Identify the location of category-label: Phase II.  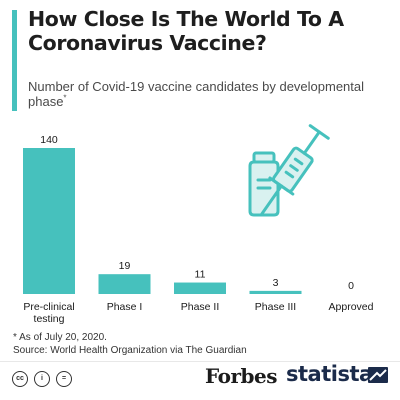
(200, 307).